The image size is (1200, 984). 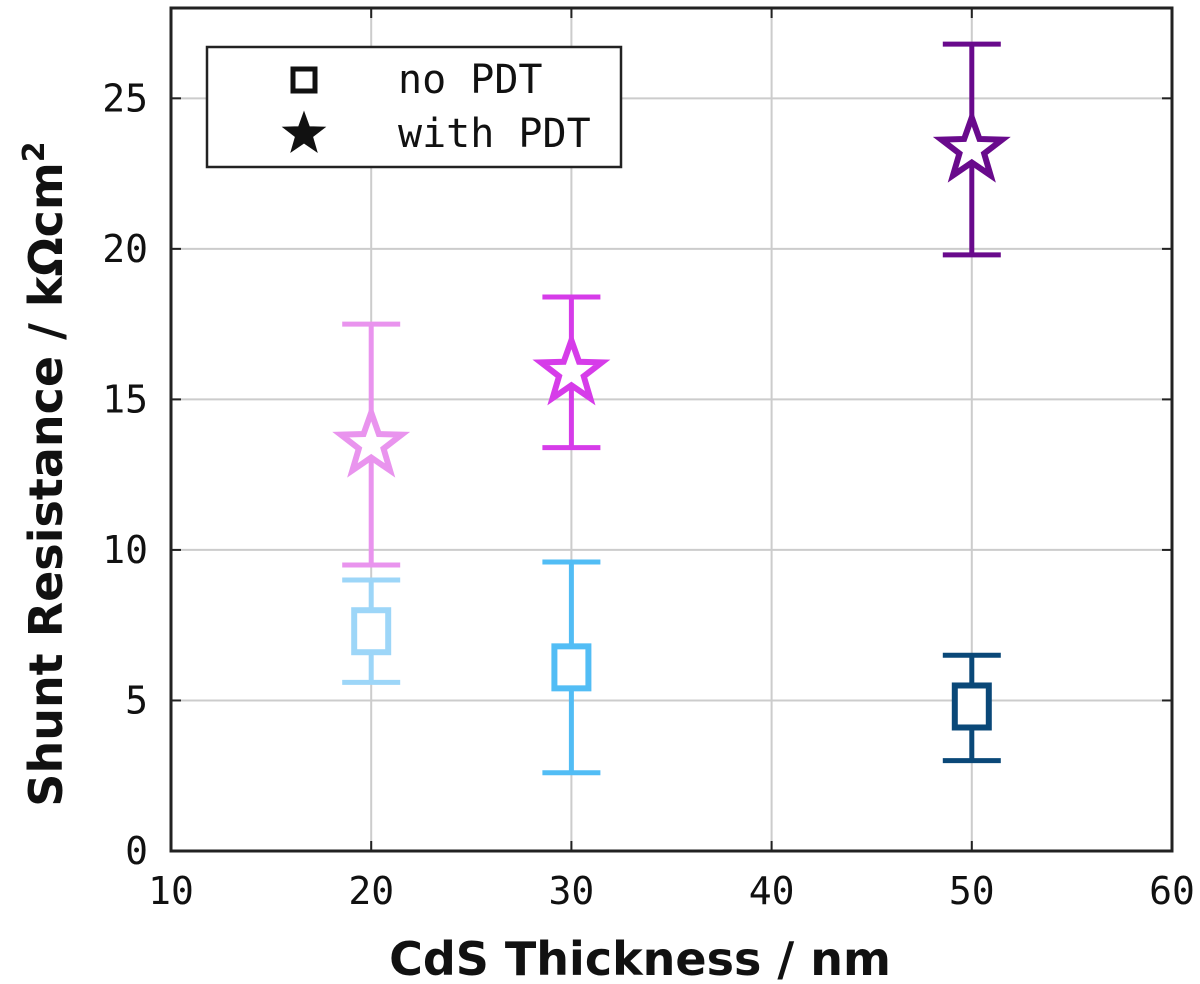 I want to click on y-tick-label: 20, so click(x=125, y=249).